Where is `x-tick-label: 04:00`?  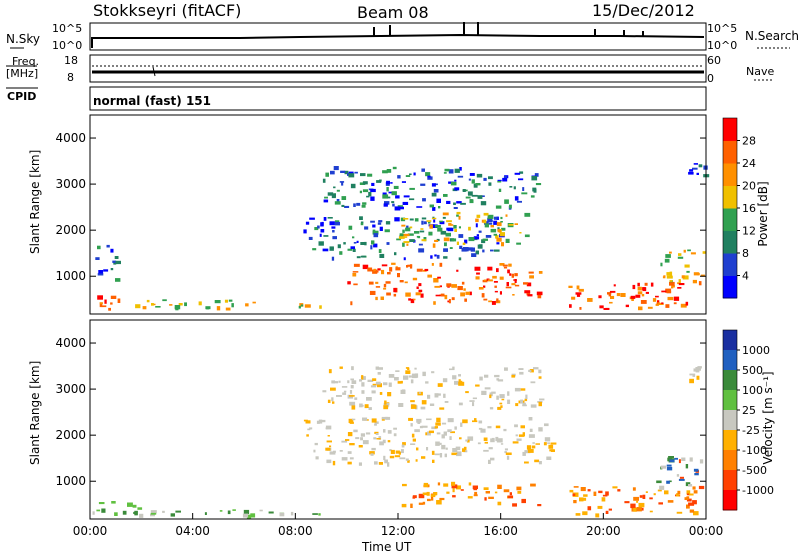 x-tick-label: 04:00 is located at coordinates (192, 531).